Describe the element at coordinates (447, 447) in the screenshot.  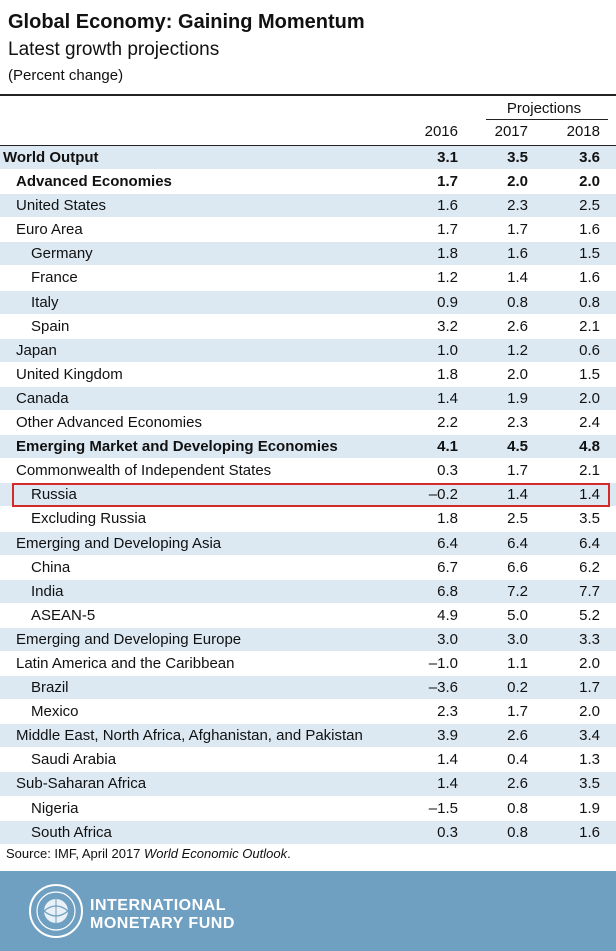
I see `cell-2016: 4.1` at that location.